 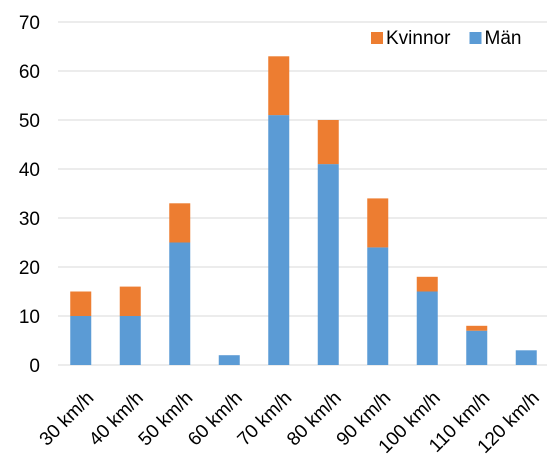 What do you see at coordinates (215, 419) in the screenshot?
I see `x-tick-label: 60 km/h` at bounding box center [215, 419].